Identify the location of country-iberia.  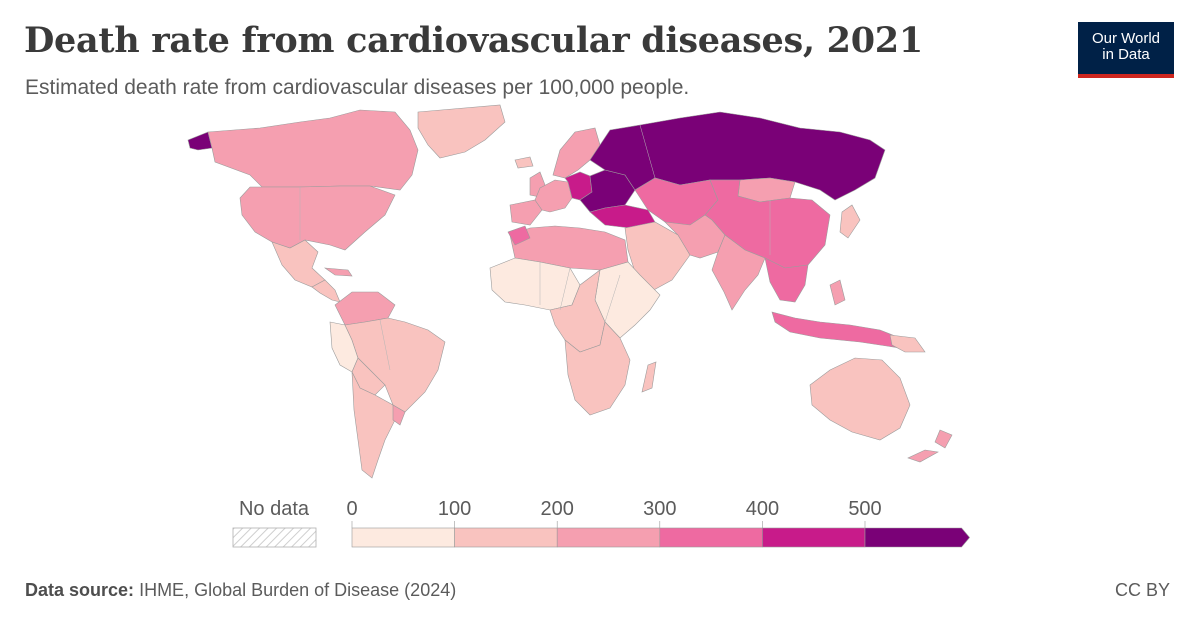
(526, 212).